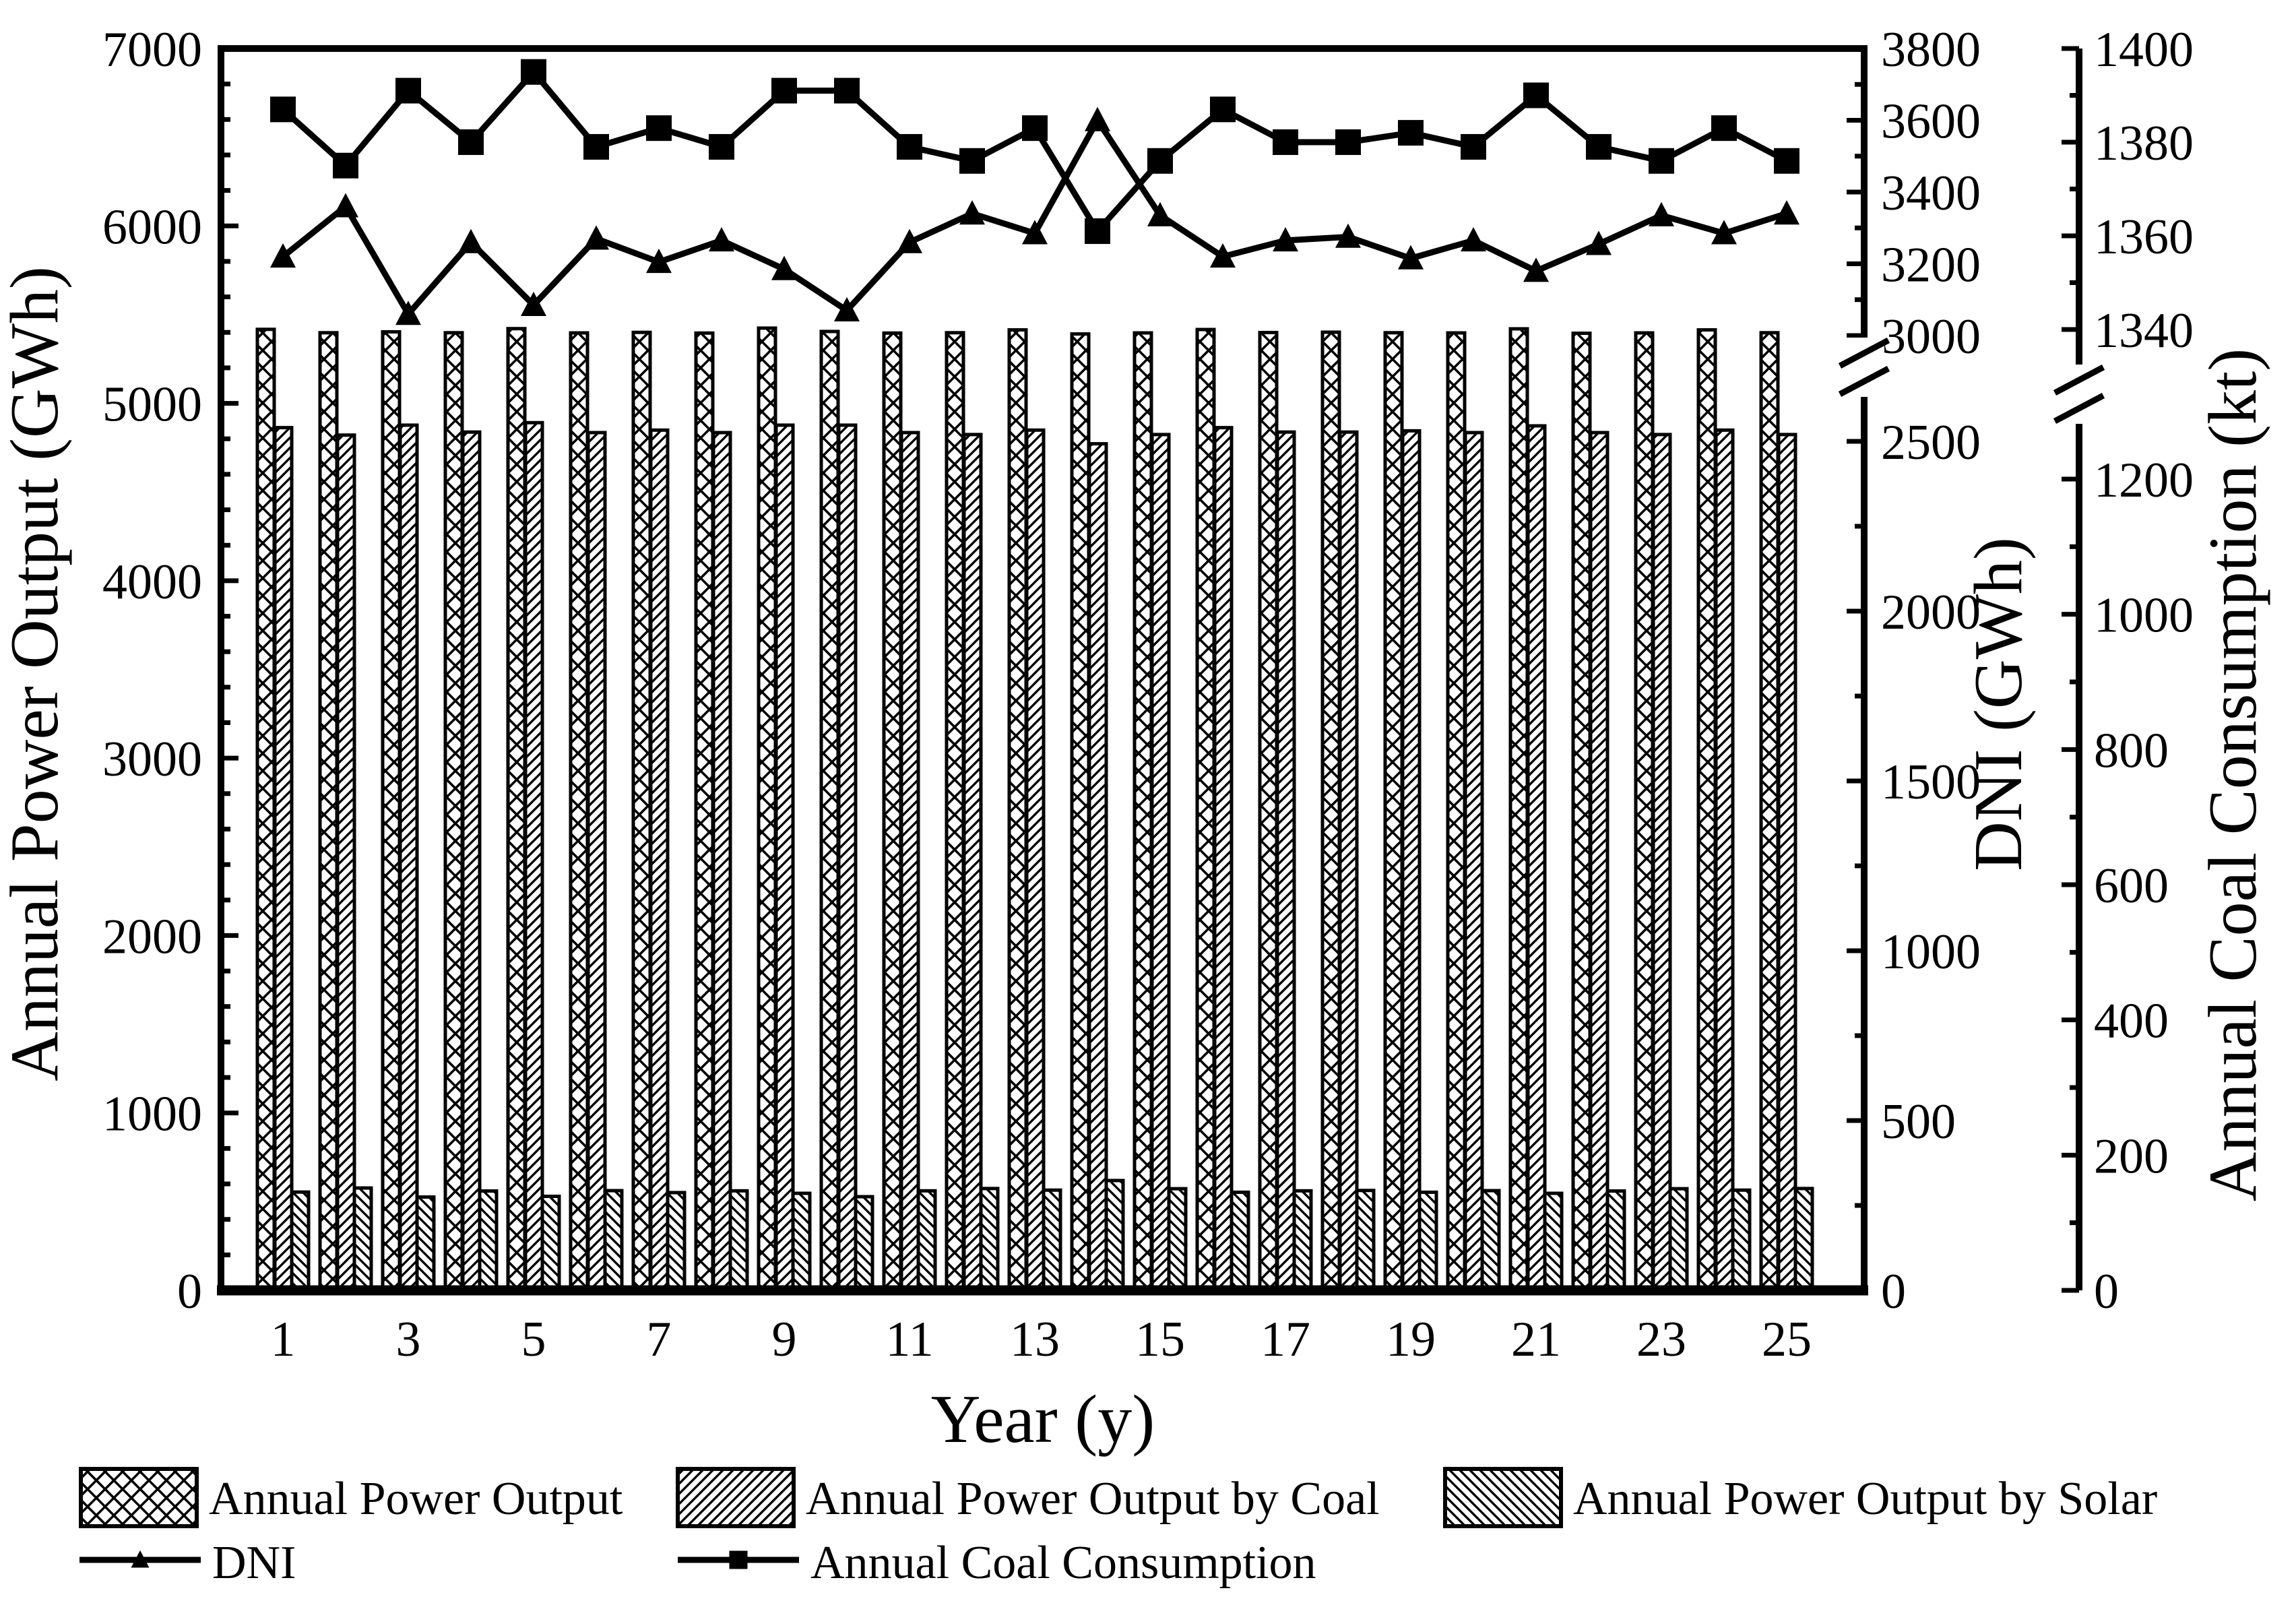 The image size is (2296, 1603). I want to click on dni-axis-tick-label: 3800, so click(1931, 49).